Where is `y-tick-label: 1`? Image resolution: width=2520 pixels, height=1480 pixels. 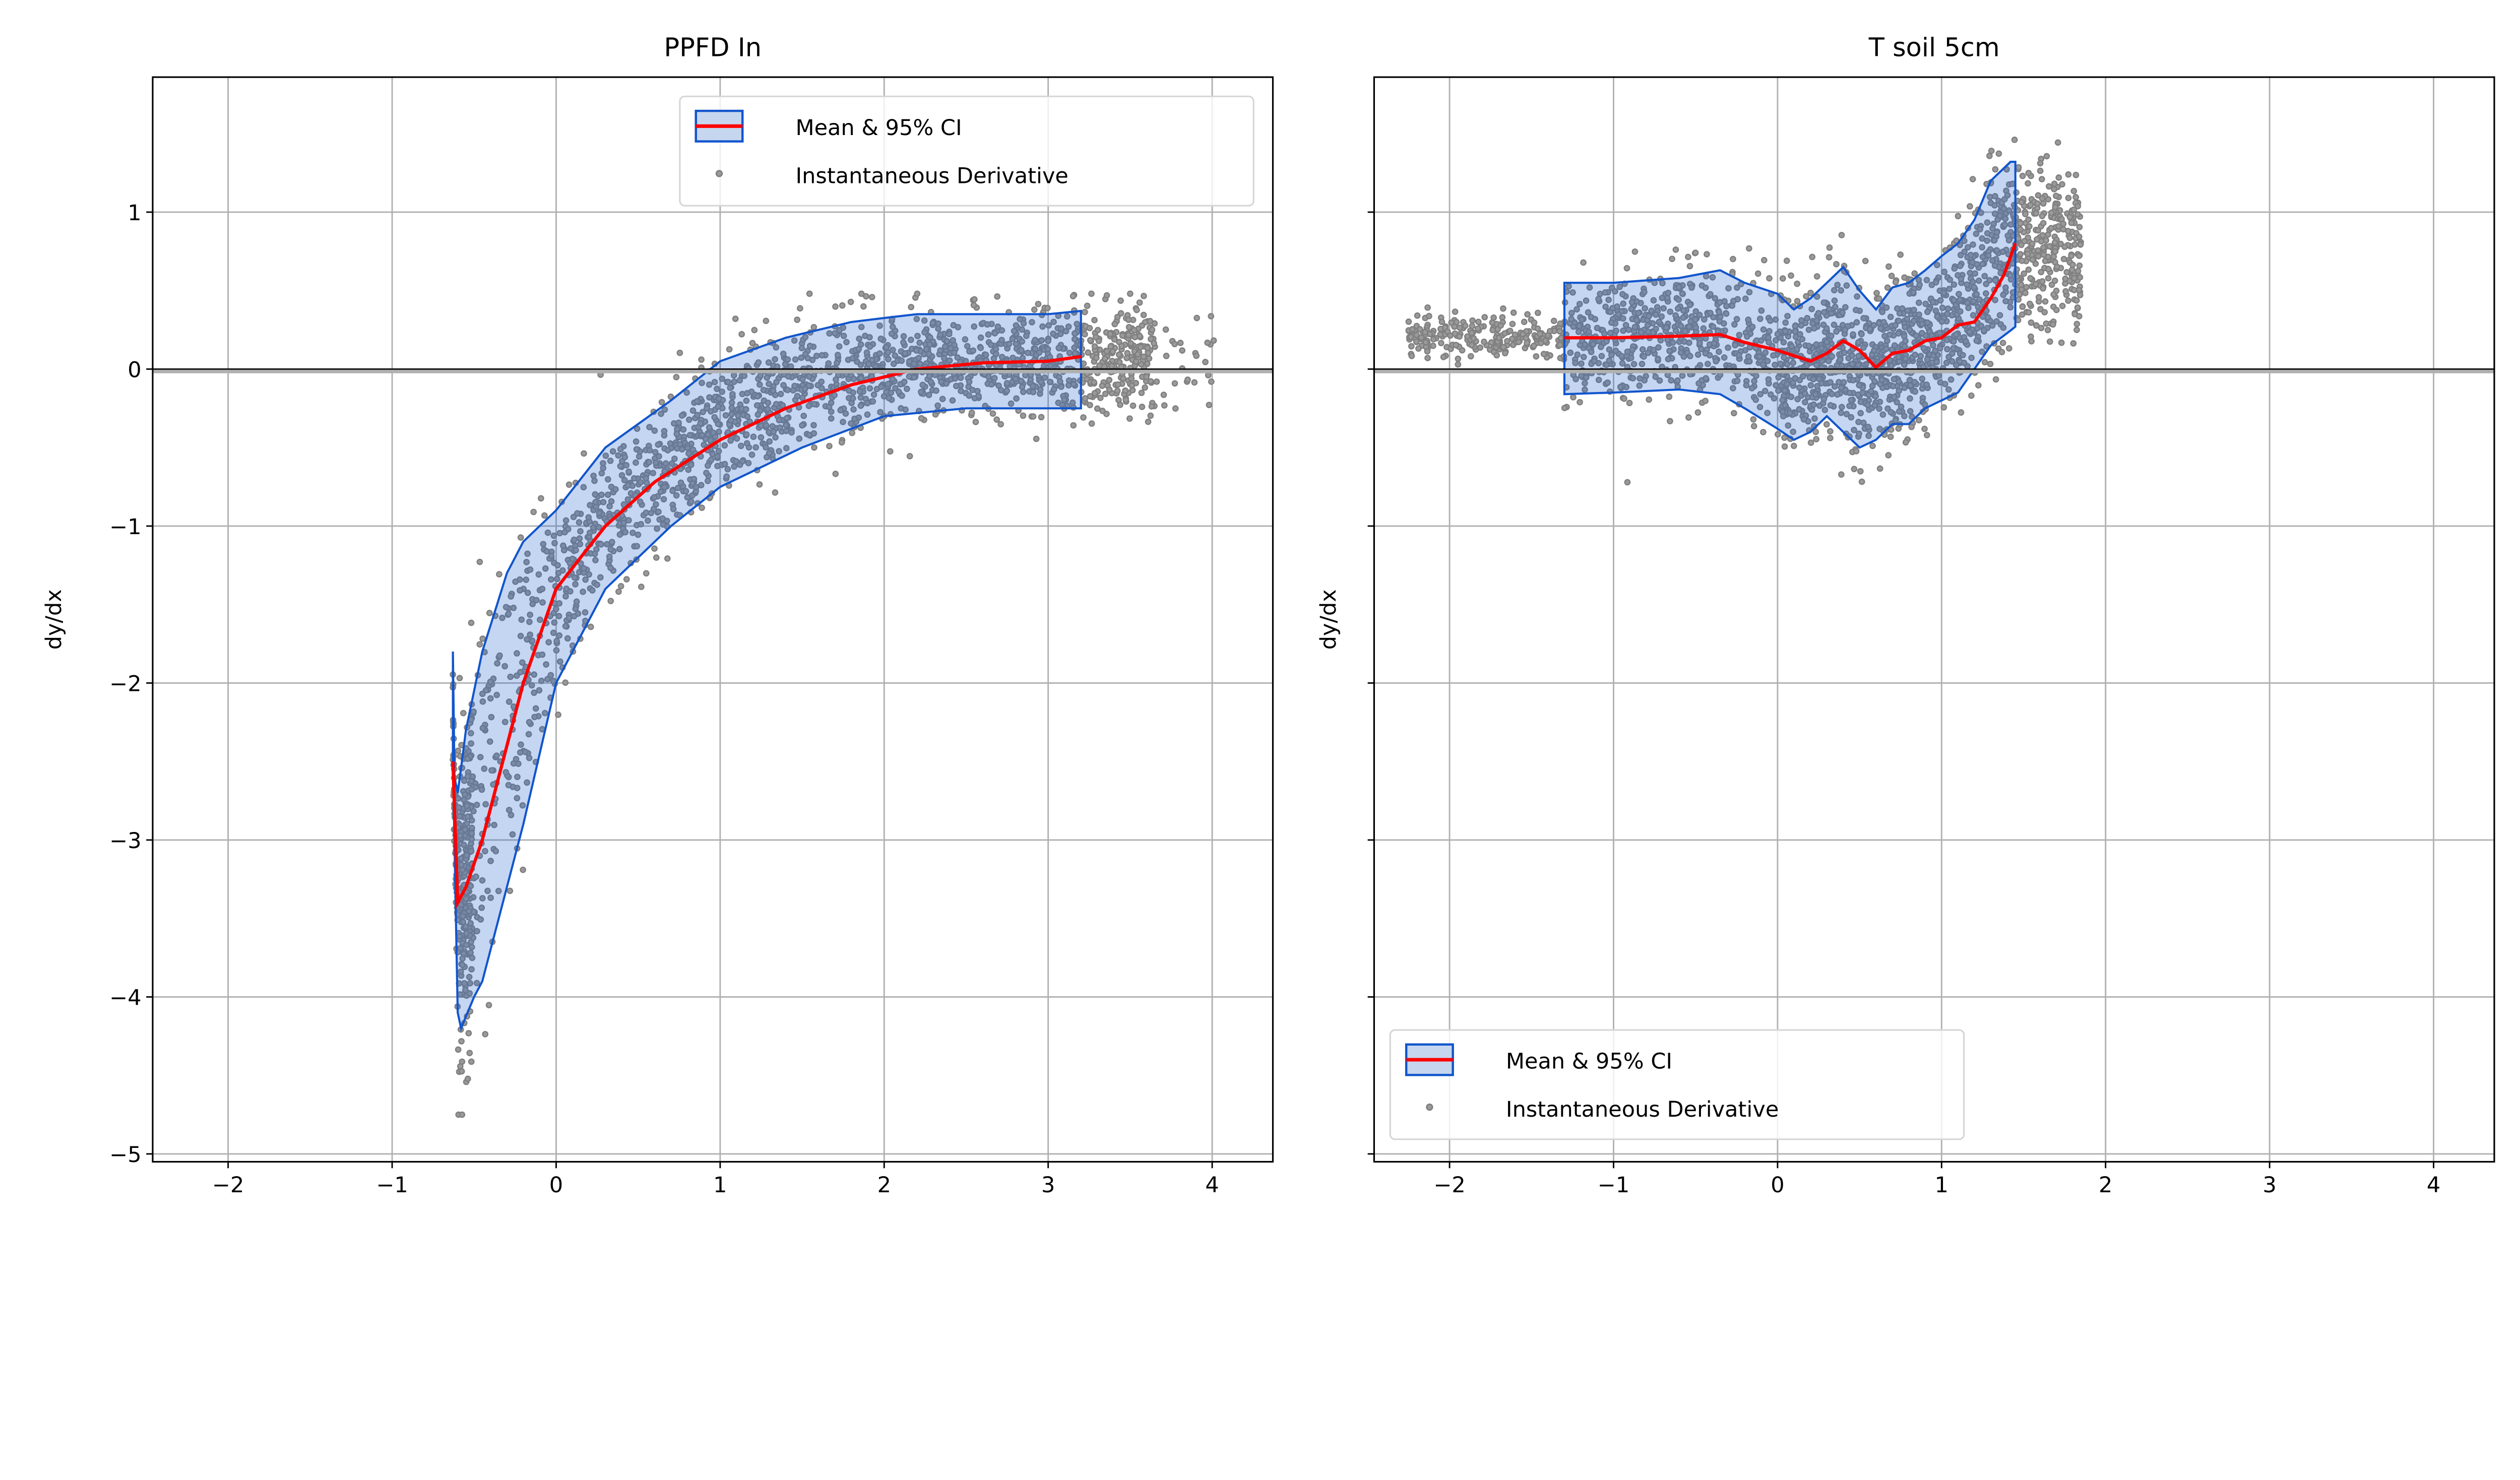
y-tick-label: 1 is located at coordinates (135, 213).